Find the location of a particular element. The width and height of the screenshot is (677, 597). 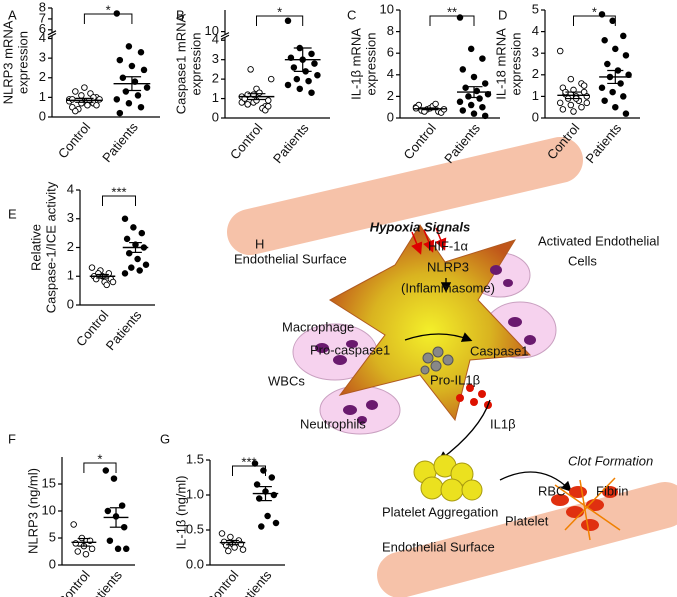

diagram-label: Macrophage is located at coordinates (318, 326).